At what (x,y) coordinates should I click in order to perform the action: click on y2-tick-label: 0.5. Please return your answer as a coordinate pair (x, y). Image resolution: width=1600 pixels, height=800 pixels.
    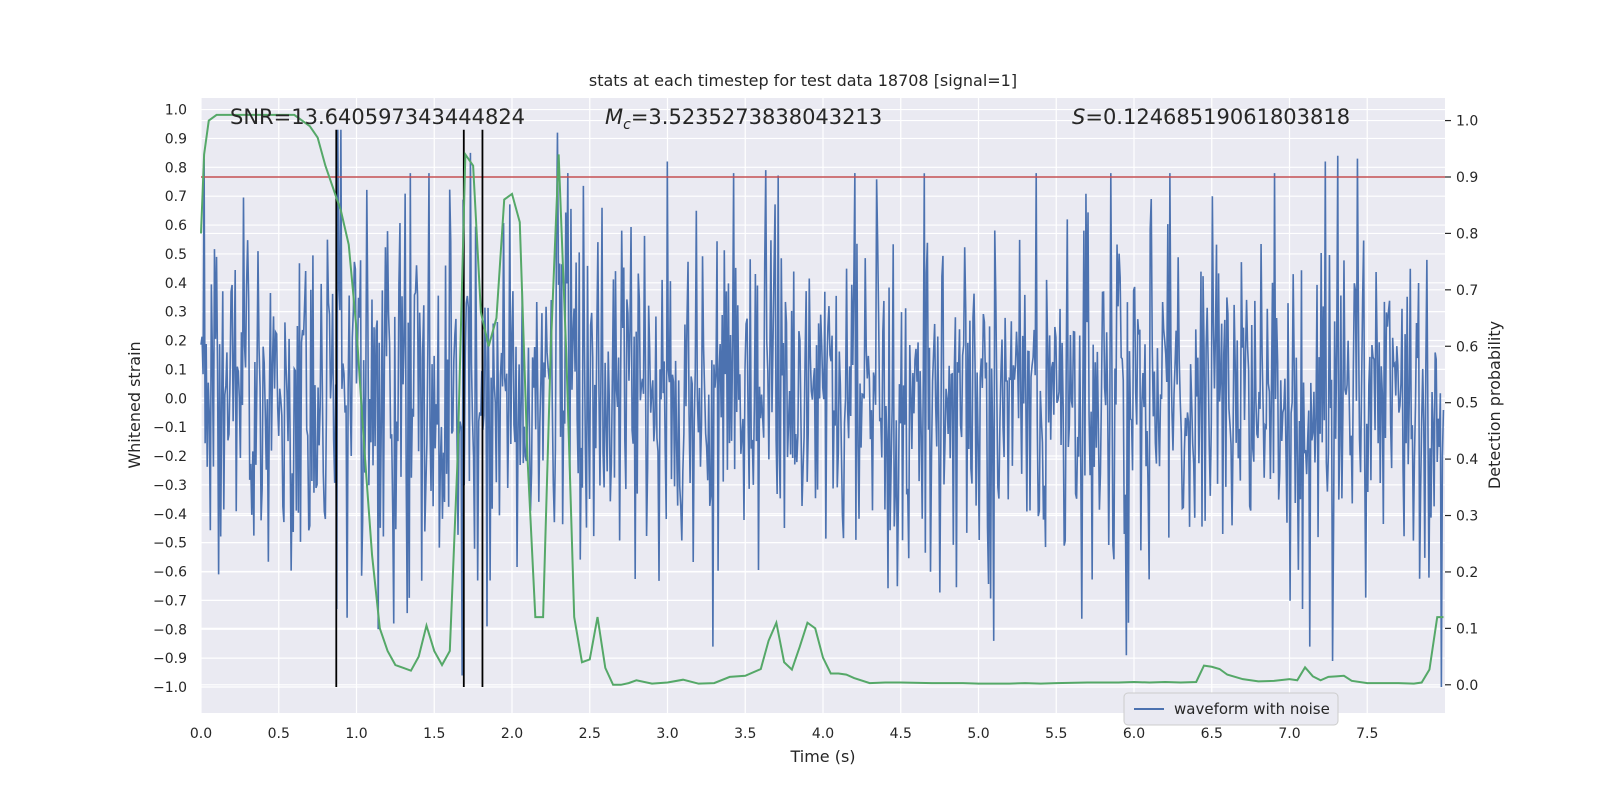
    Looking at the image, I should click on (1467, 404).